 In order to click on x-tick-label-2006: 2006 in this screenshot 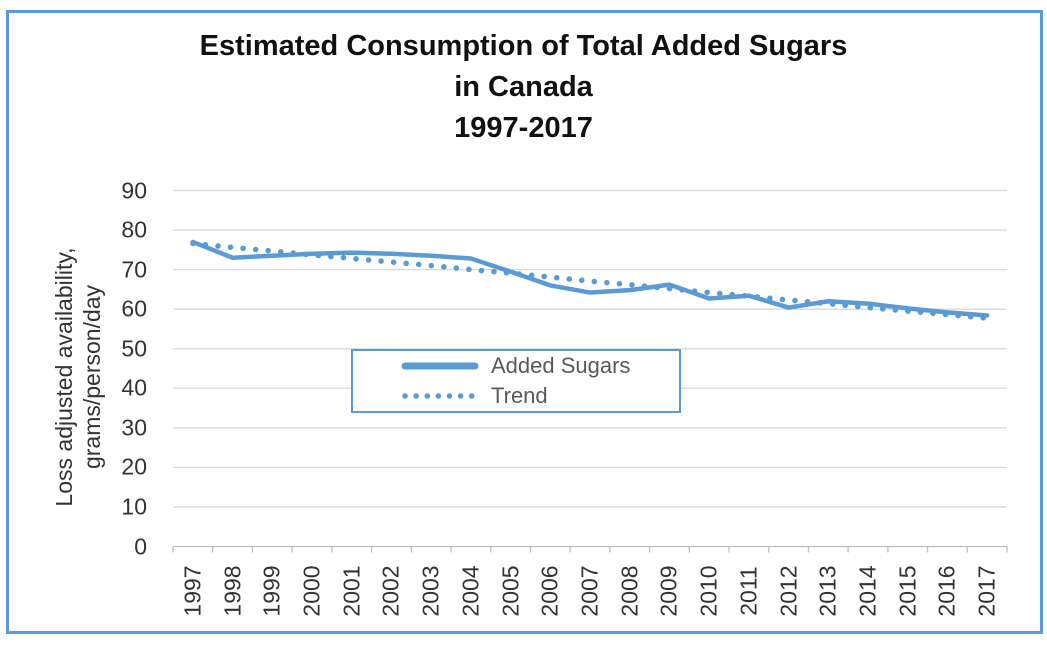, I will do `click(549, 591)`.